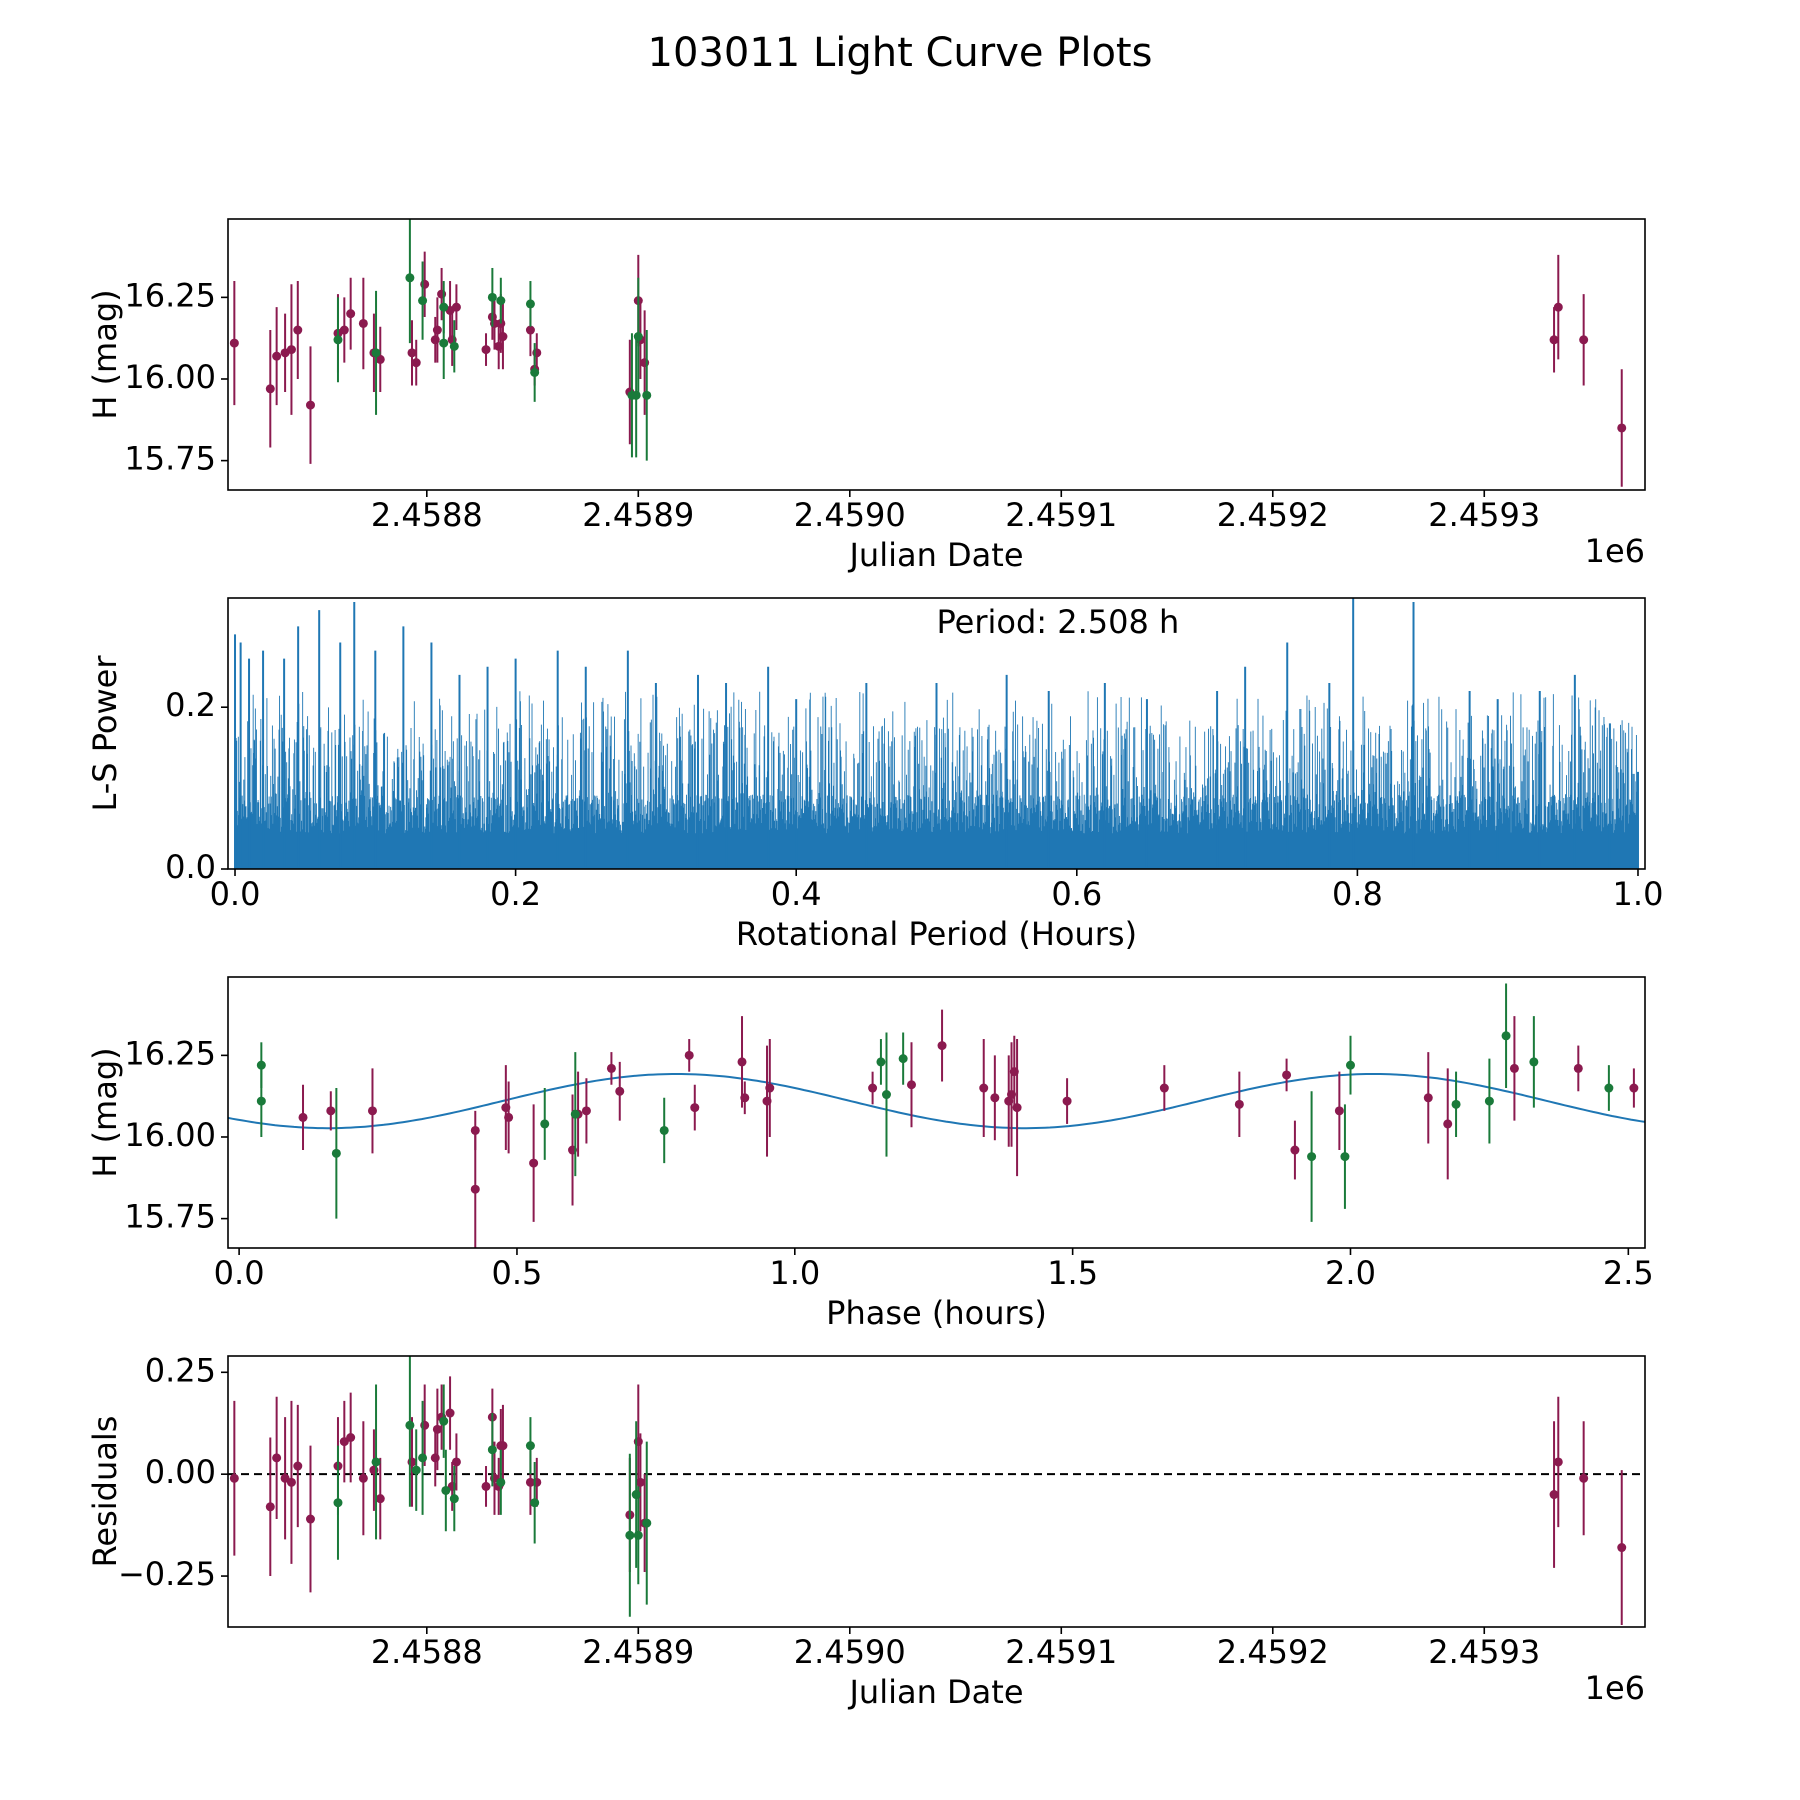 Image resolution: width=1800 pixels, height=1800 pixels. Describe the element at coordinates (900, 53) in the screenshot. I see `figure-title: 103011 Light Curve Plots` at that location.